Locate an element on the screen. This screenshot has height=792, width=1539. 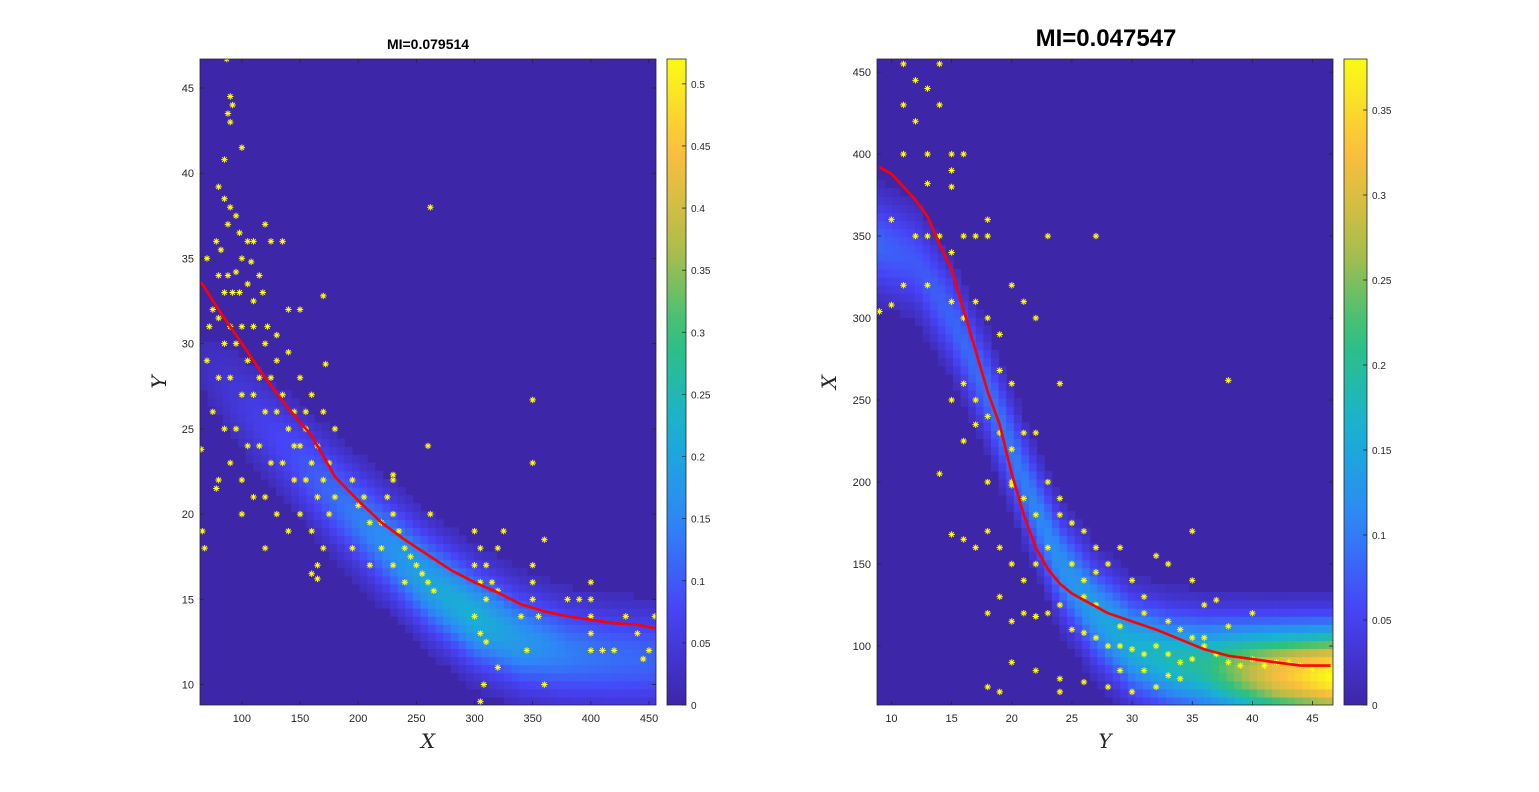
x-tick-label: 40 is located at coordinates (1252, 719).